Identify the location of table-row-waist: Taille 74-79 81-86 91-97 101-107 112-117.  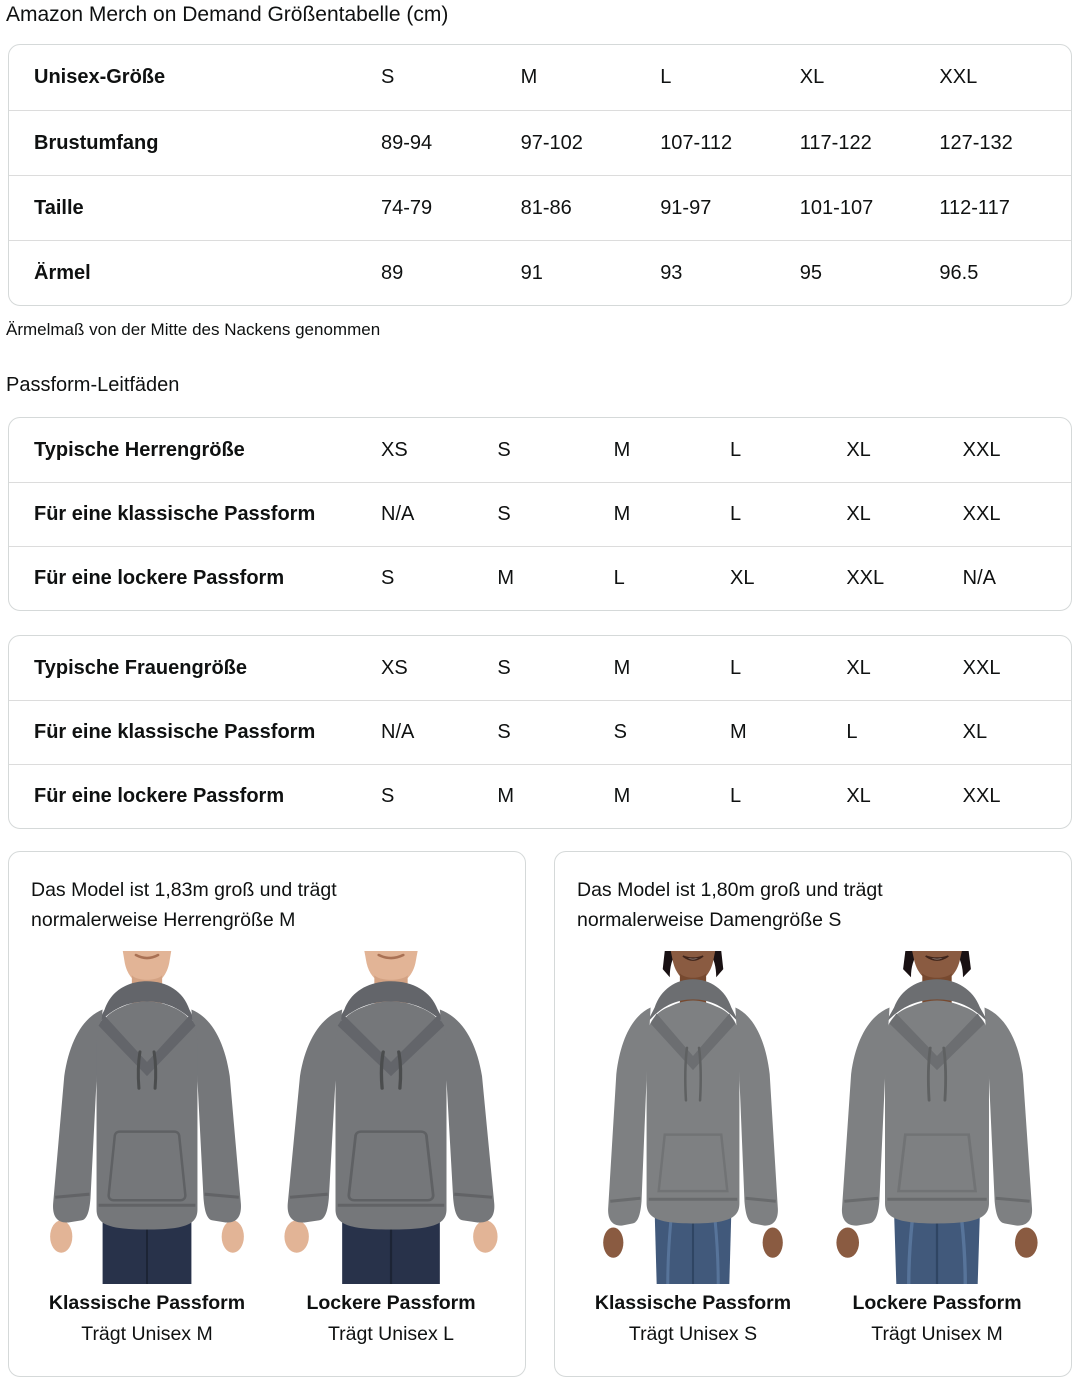
(540, 207).